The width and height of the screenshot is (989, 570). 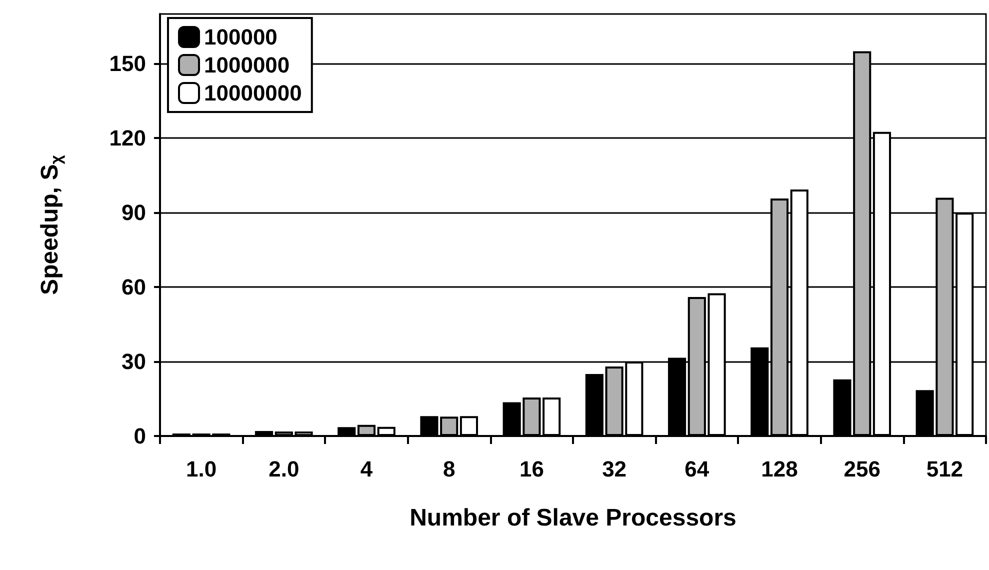 What do you see at coordinates (201, 469) in the screenshot?
I see `x-tick-label: 1.0` at bounding box center [201, 469].